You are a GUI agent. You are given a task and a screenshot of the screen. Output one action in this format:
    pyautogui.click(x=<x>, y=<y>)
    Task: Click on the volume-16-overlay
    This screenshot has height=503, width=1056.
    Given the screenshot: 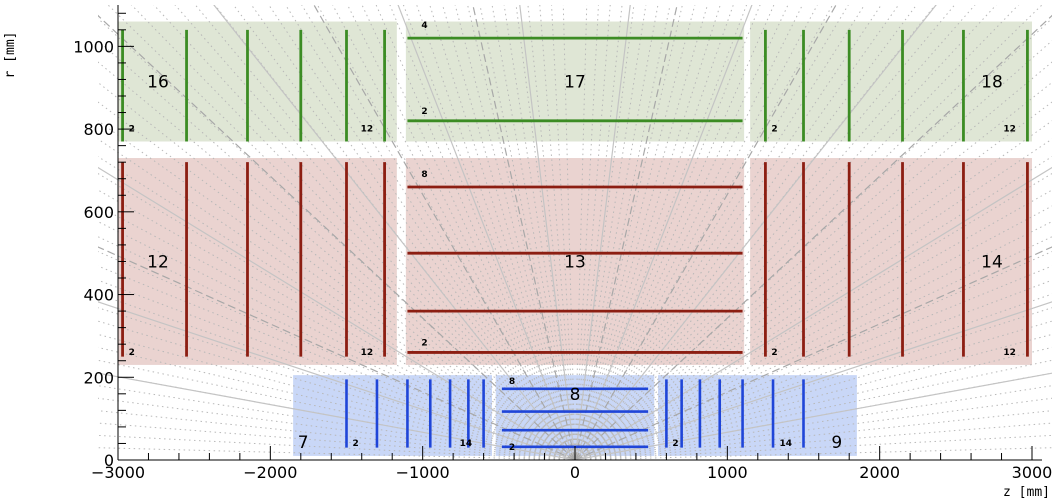 What is the action you would take?
    pyautogui.click(x=257, y=81)
    